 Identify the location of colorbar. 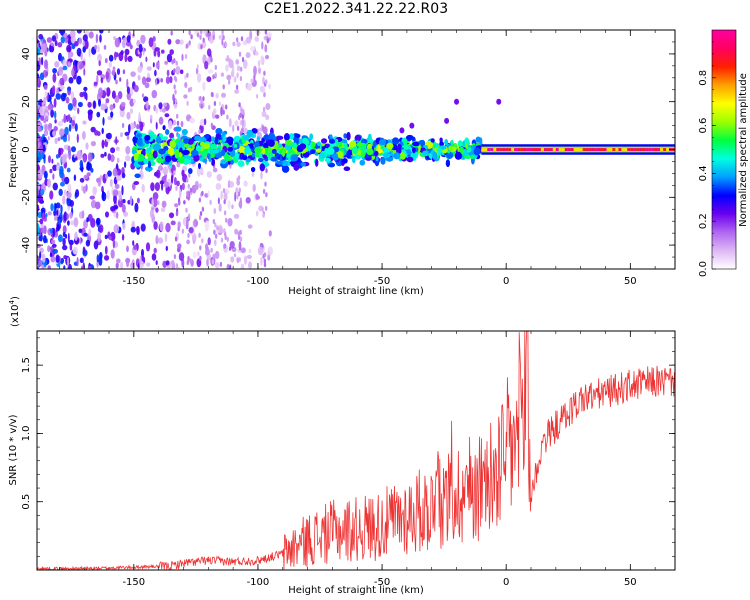
(724, 149).